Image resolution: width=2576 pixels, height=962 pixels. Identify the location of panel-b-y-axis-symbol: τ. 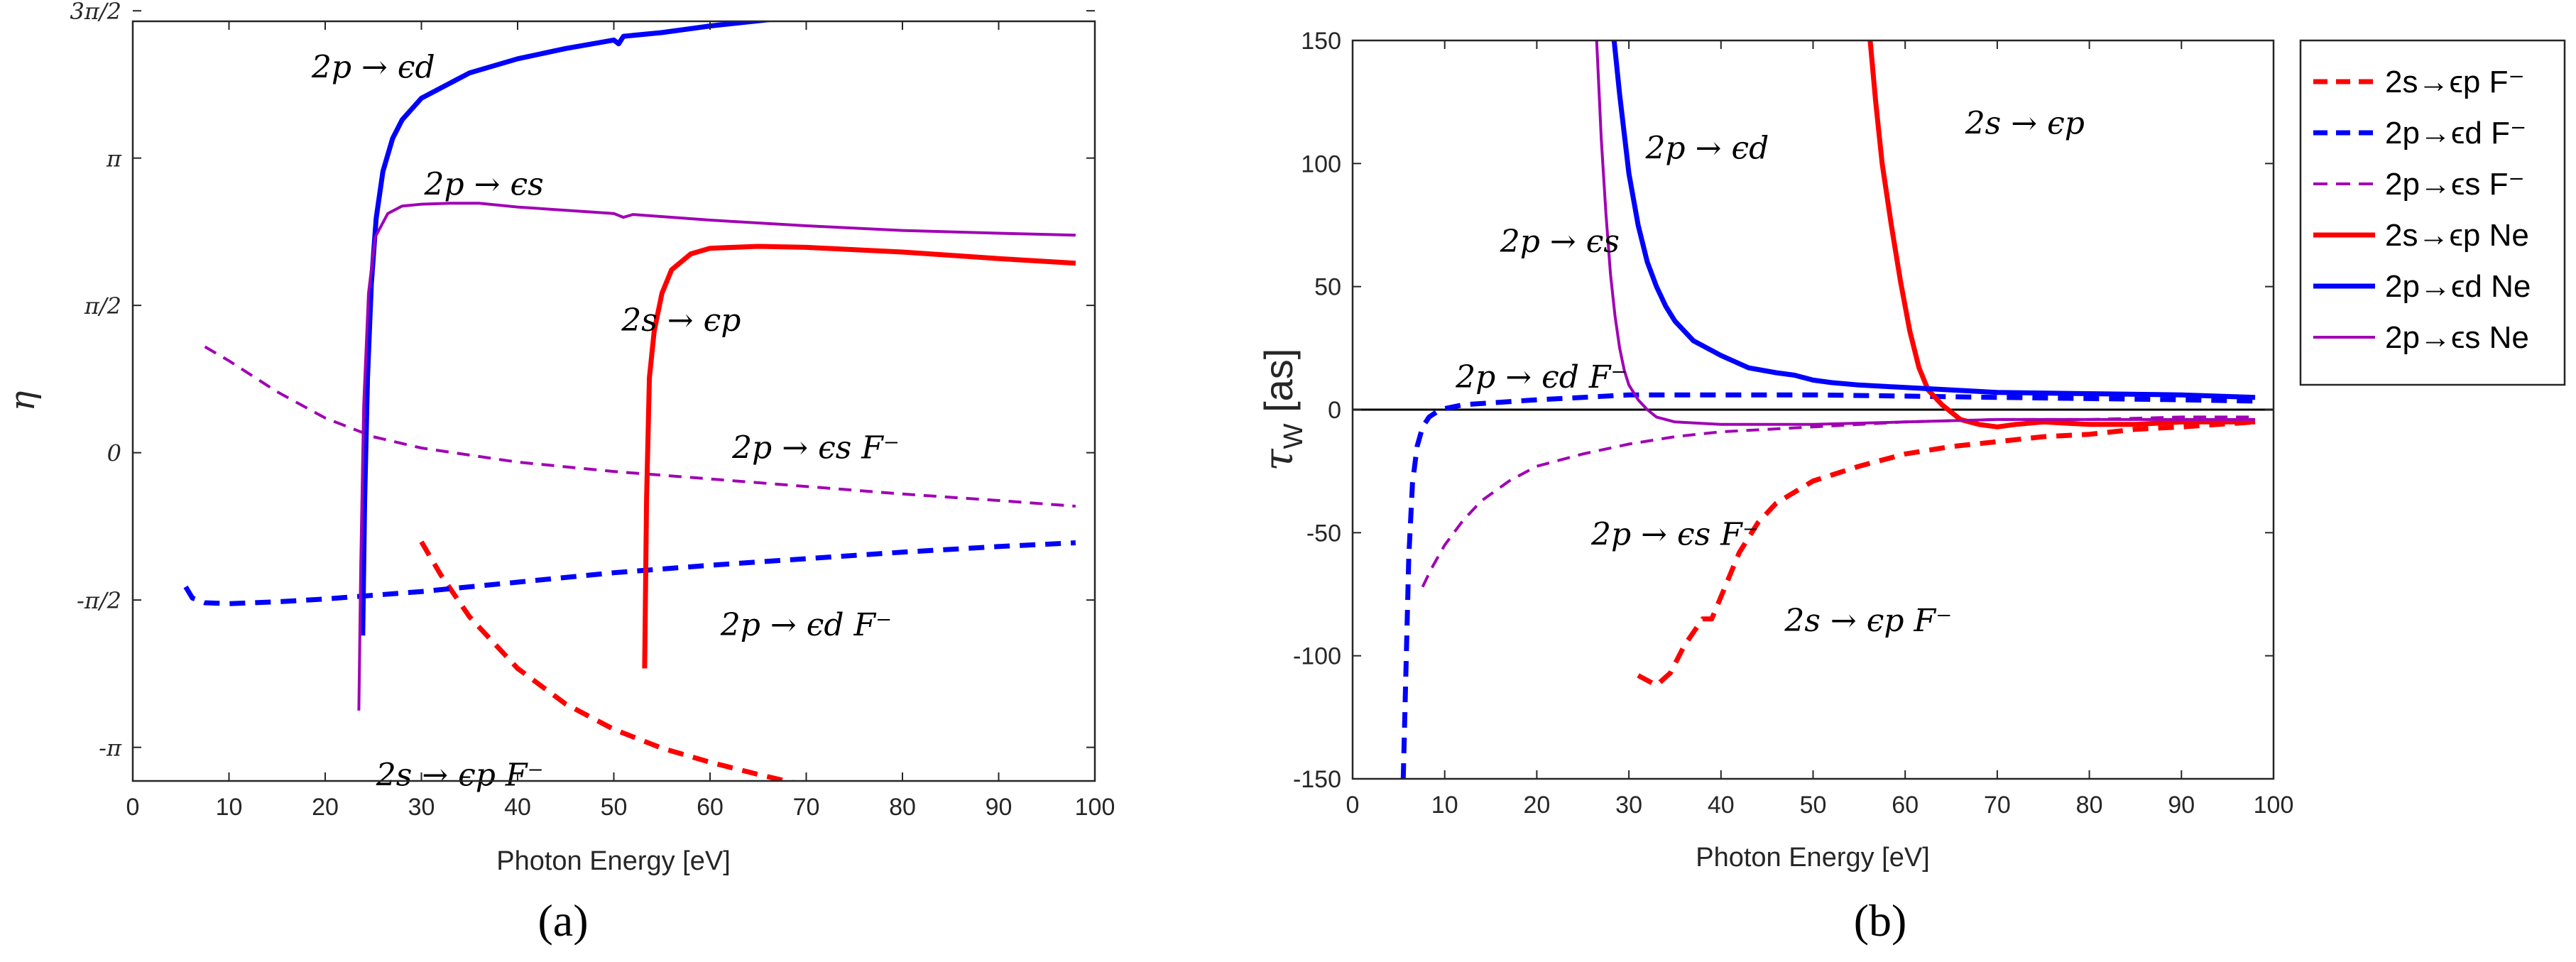
(1279, 460).